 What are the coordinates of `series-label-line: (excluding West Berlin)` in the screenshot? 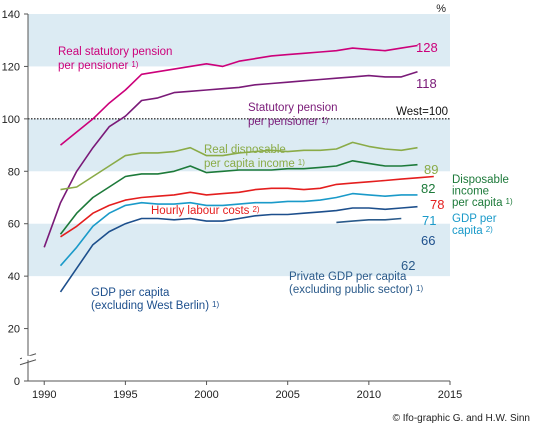 It's located at (150, 306).